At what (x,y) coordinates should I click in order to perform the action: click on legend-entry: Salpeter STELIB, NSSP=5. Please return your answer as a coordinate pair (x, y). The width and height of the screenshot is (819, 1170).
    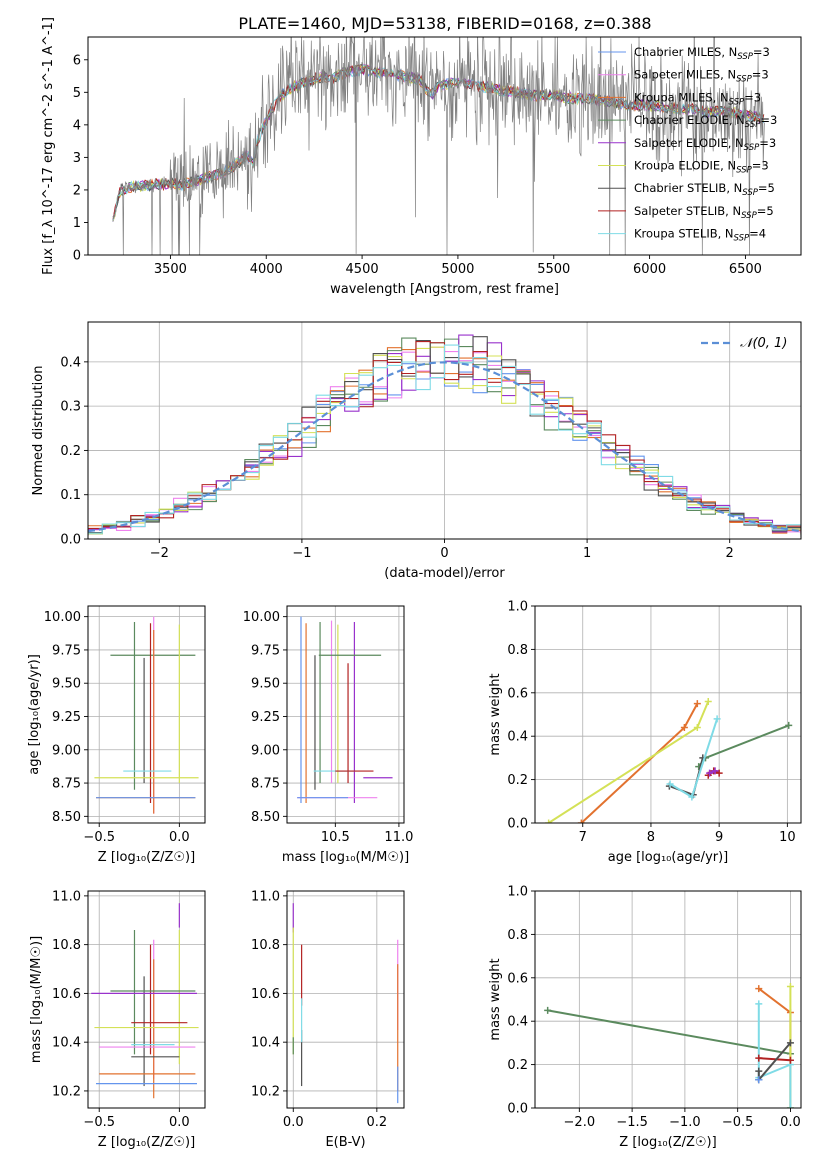
    Looking at the image, I should click on (704, 212).